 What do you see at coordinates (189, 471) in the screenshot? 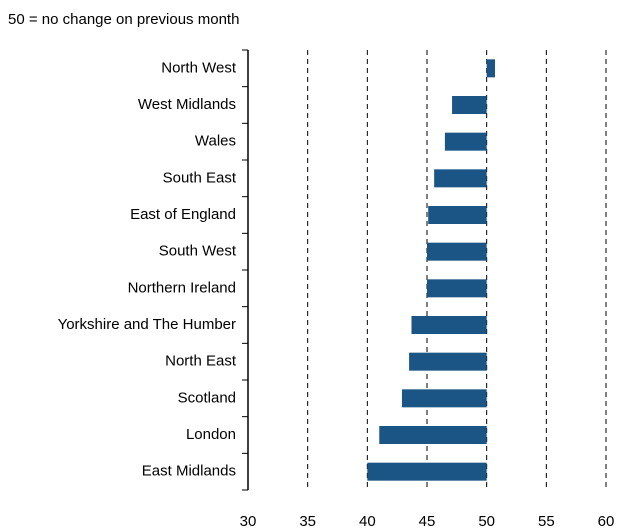
I see `y-tick-label: East Midlands` at bounding box center [189, 471].